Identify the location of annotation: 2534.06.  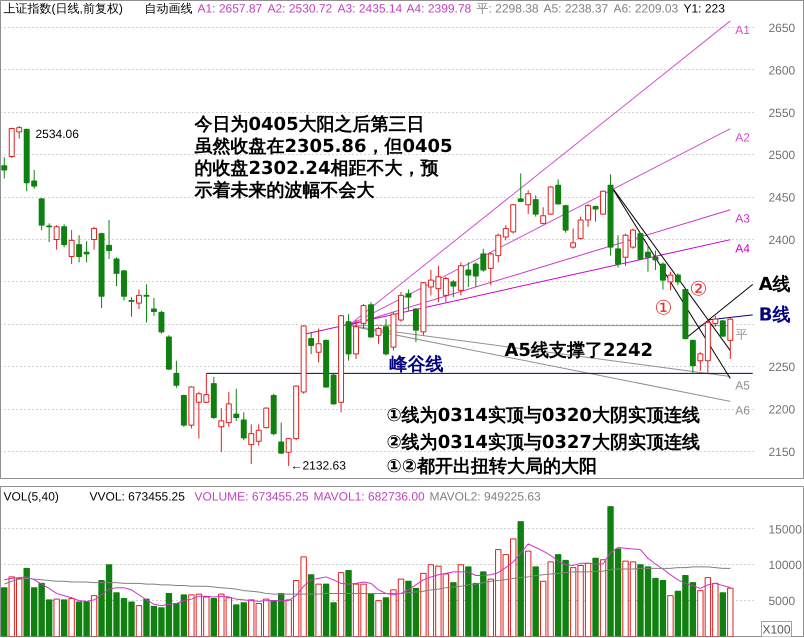
(58, 134).